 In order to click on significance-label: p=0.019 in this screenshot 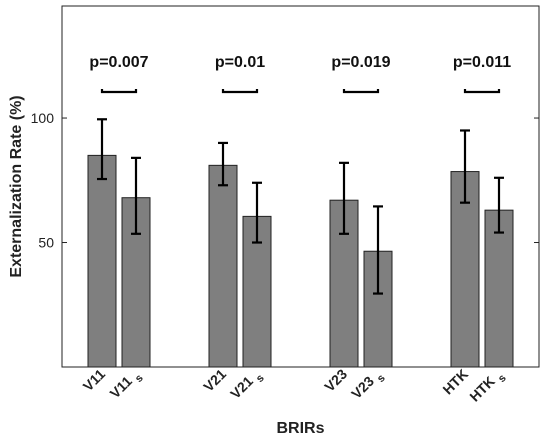, I will do `click(360, 62)`.